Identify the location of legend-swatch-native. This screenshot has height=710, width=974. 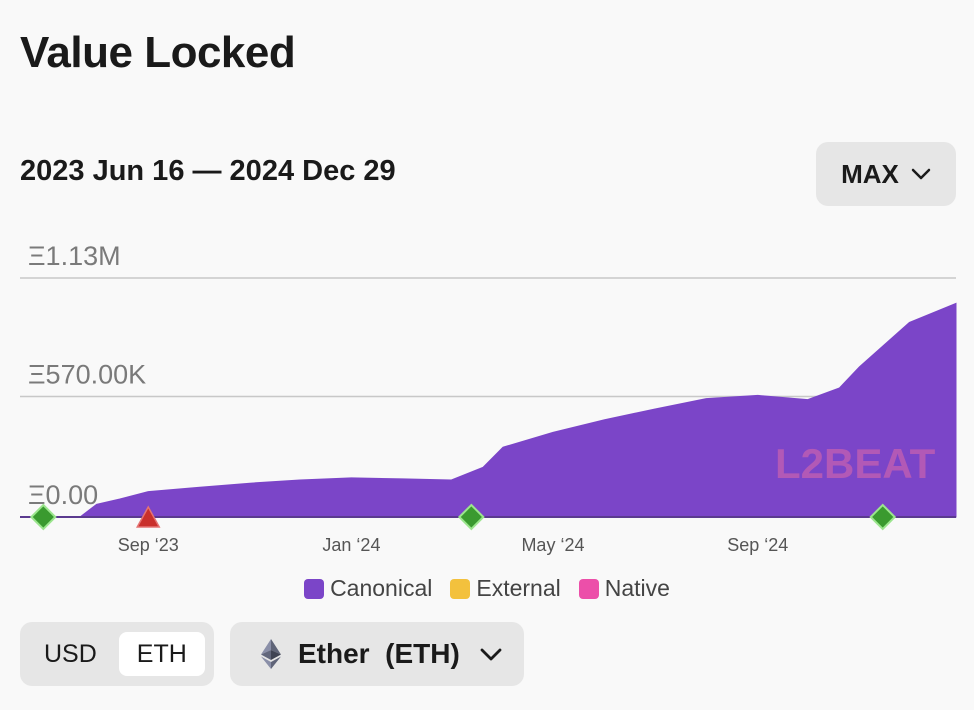
(588, 588).